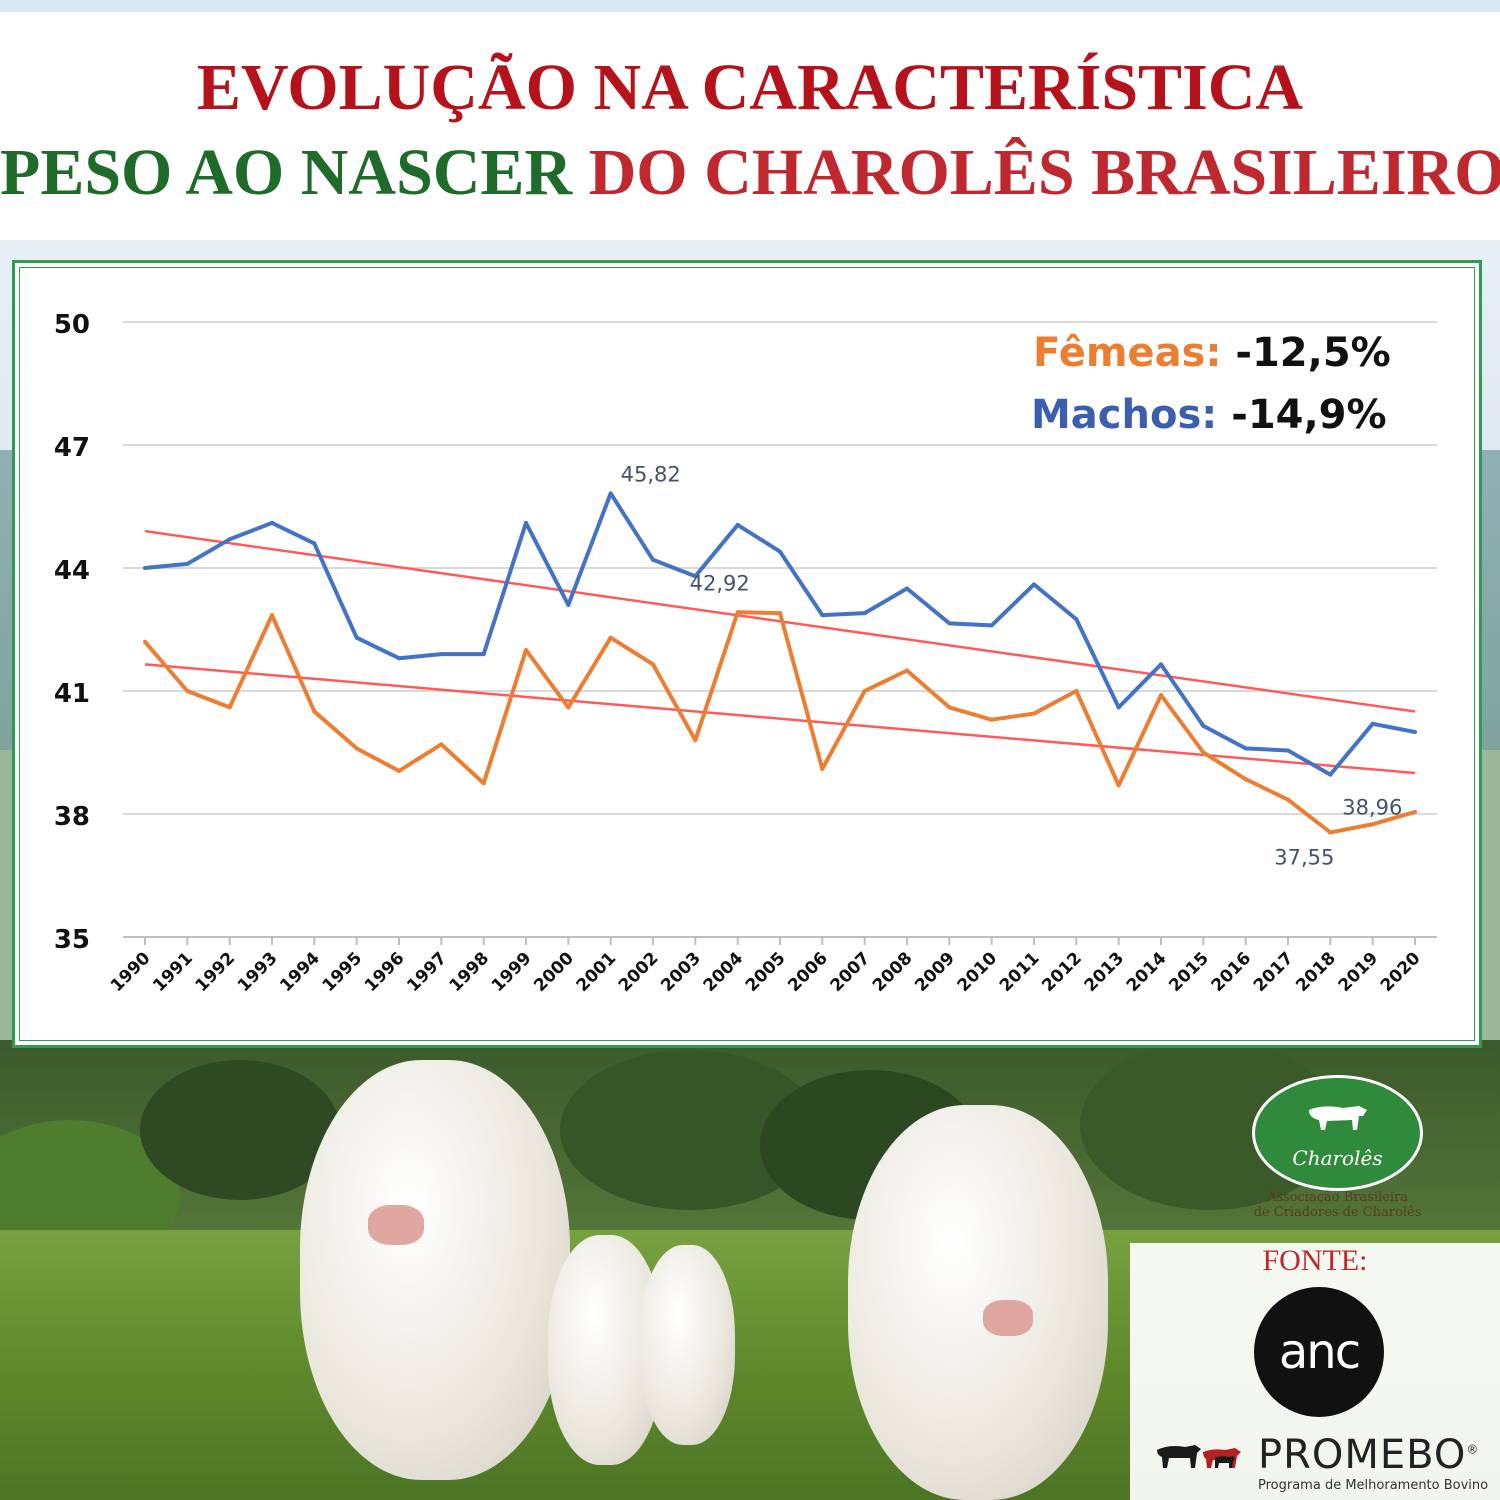 This screenshot has width=1500, height=1500. I want to click on point-machos-2020, so click(1415, 732).